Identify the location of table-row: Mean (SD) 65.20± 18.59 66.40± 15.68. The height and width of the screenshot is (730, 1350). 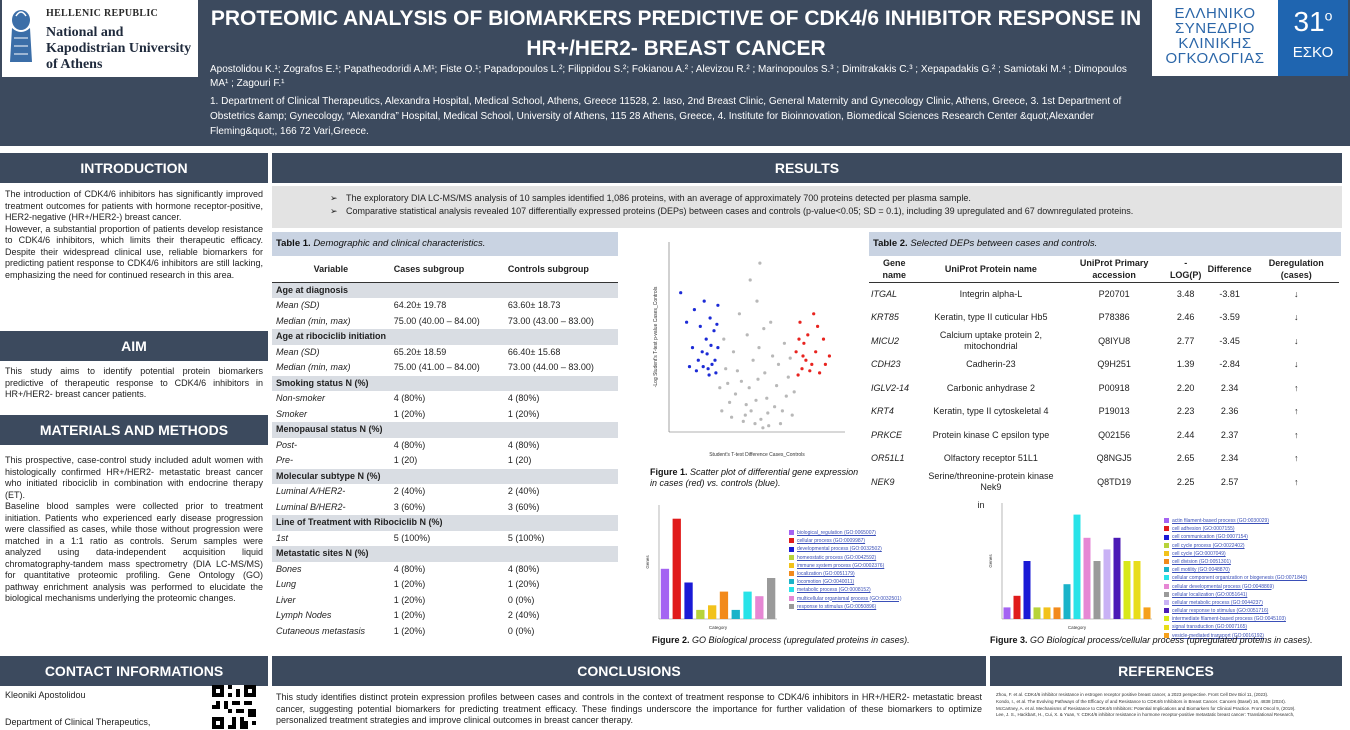
(445, 353).